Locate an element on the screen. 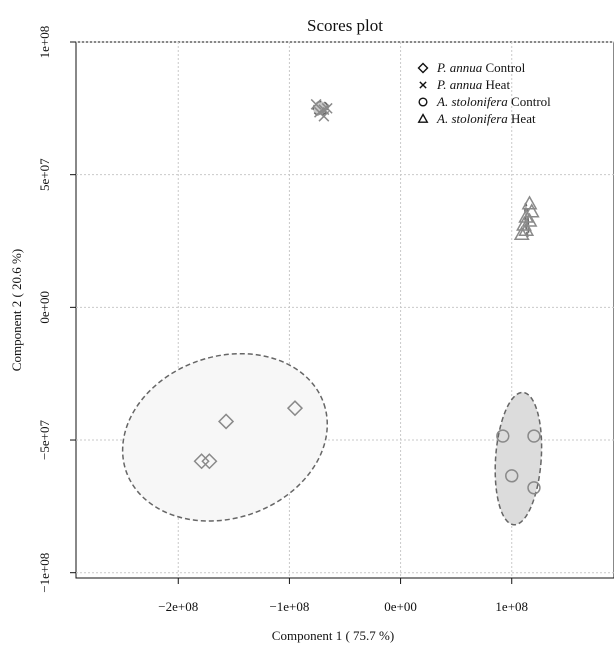  x-tick-label: −2e+08 is located at coordinates (178, 606).